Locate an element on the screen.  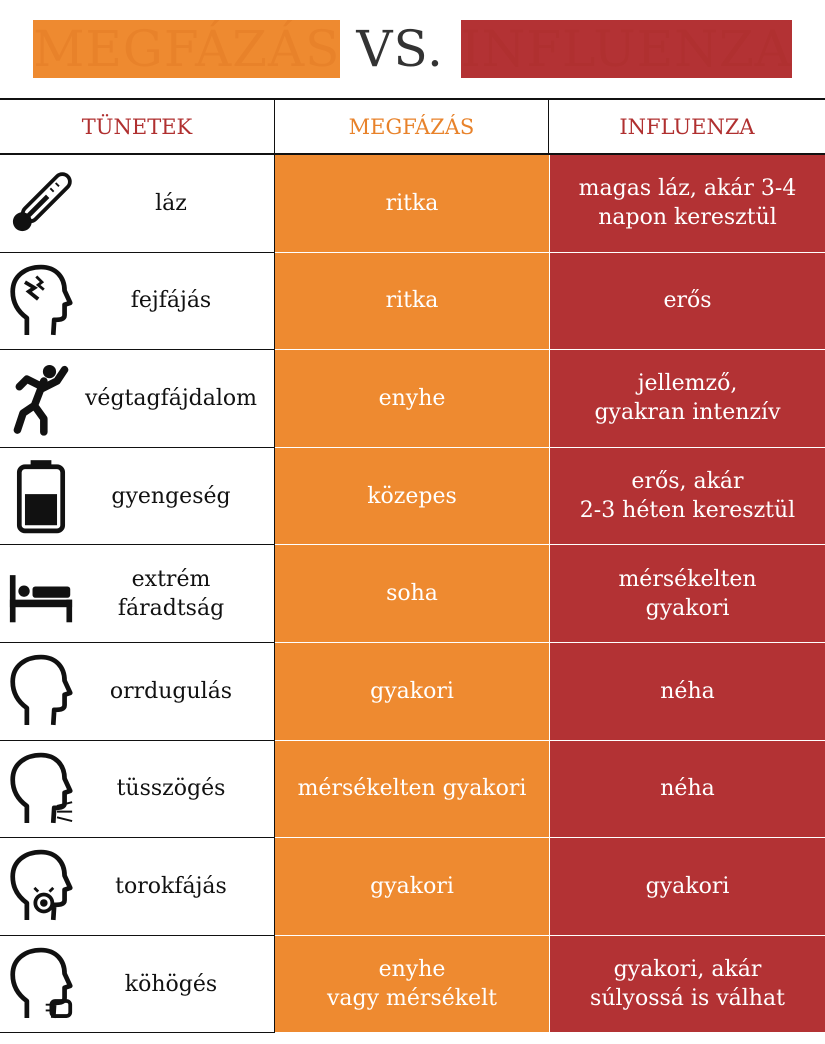
table-row: extrém fáradtság soha mérsékelten gyakori is located at coordinates (412, 594).